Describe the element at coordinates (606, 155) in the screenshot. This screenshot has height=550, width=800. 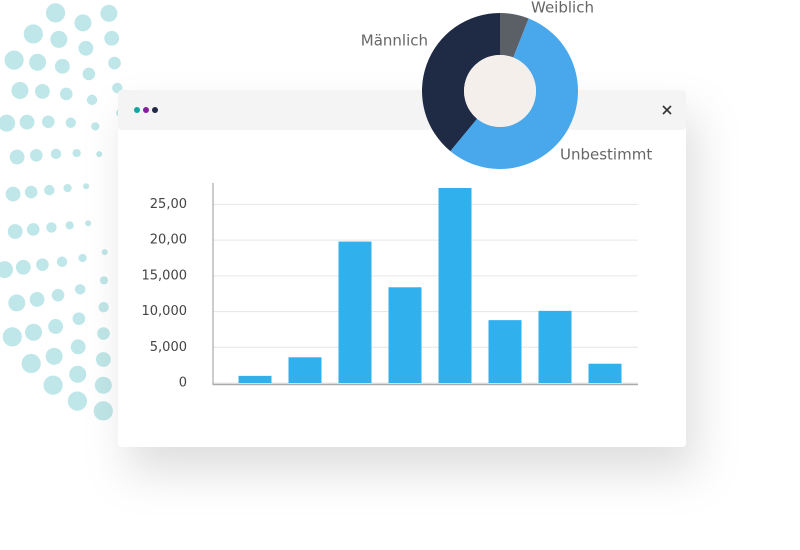
I see `pie-label: Unbestimmt` at that location.